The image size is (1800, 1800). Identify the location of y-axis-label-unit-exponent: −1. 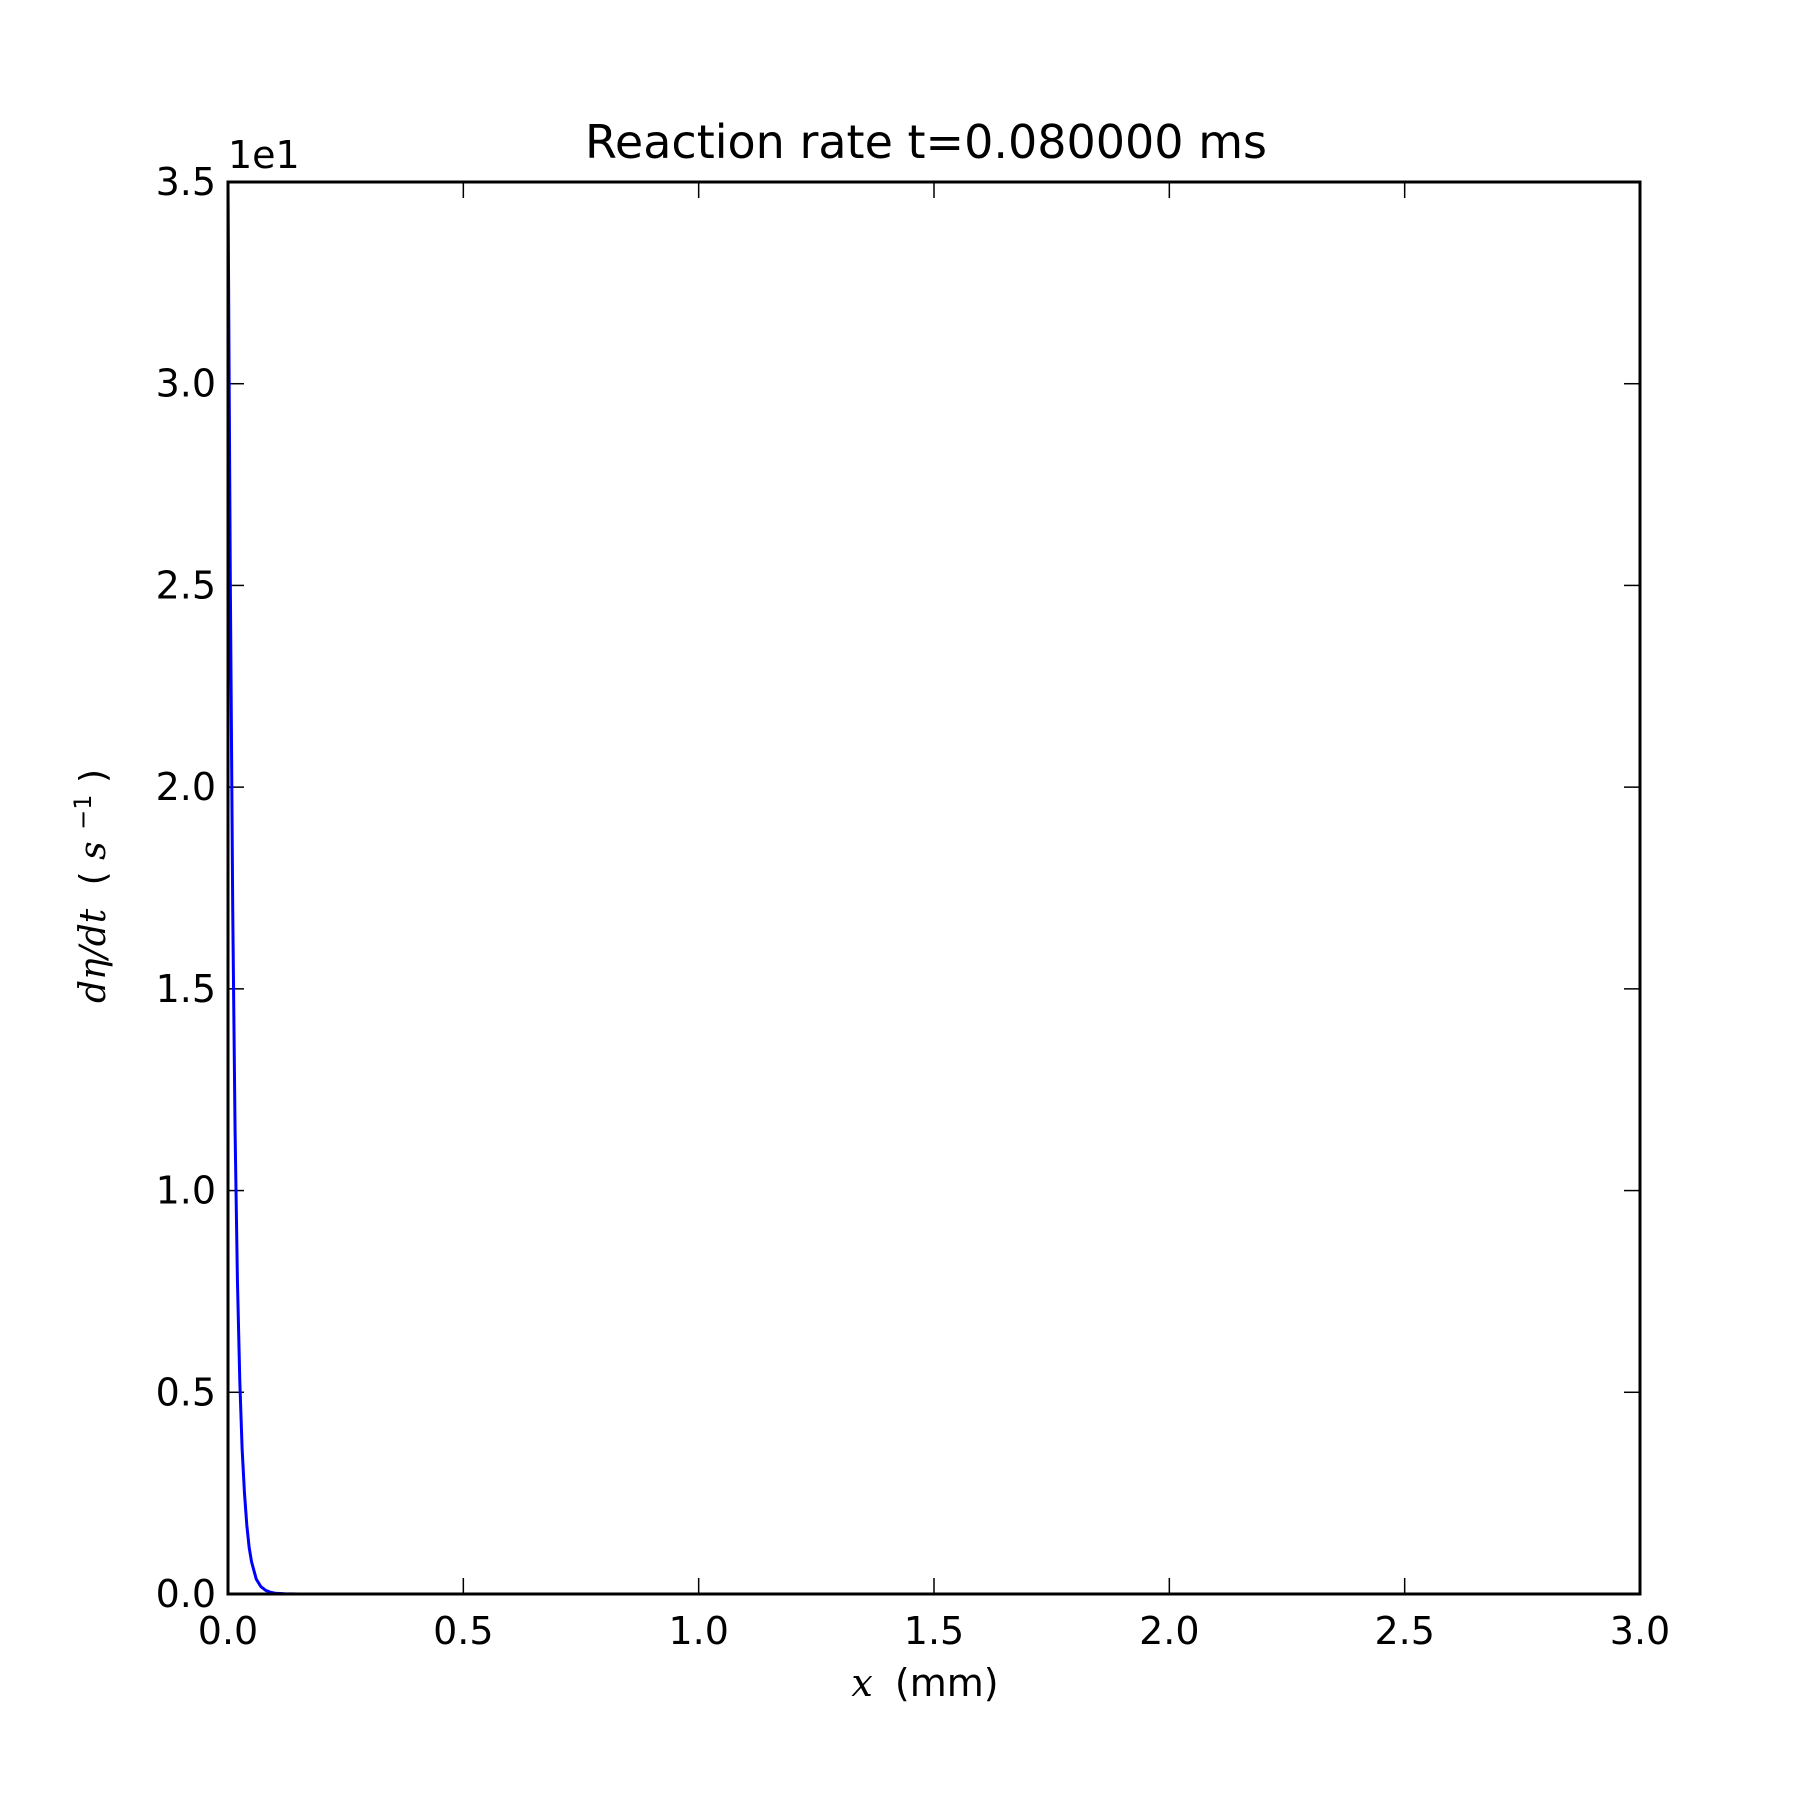
(83, 811).